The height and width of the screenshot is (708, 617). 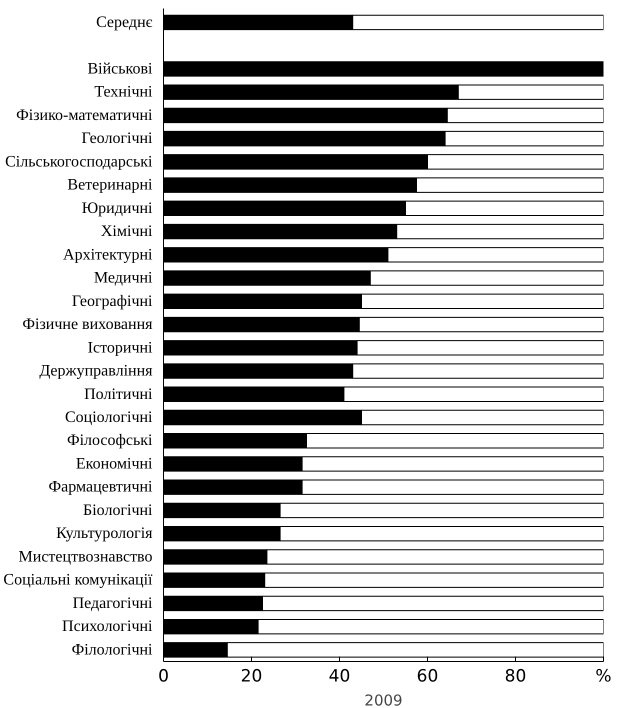 What do you see at coordinates (79, 161) in the screenshot?
I see `y-tick-label: Сільськогосподарські` at bounding box center [79, 161].